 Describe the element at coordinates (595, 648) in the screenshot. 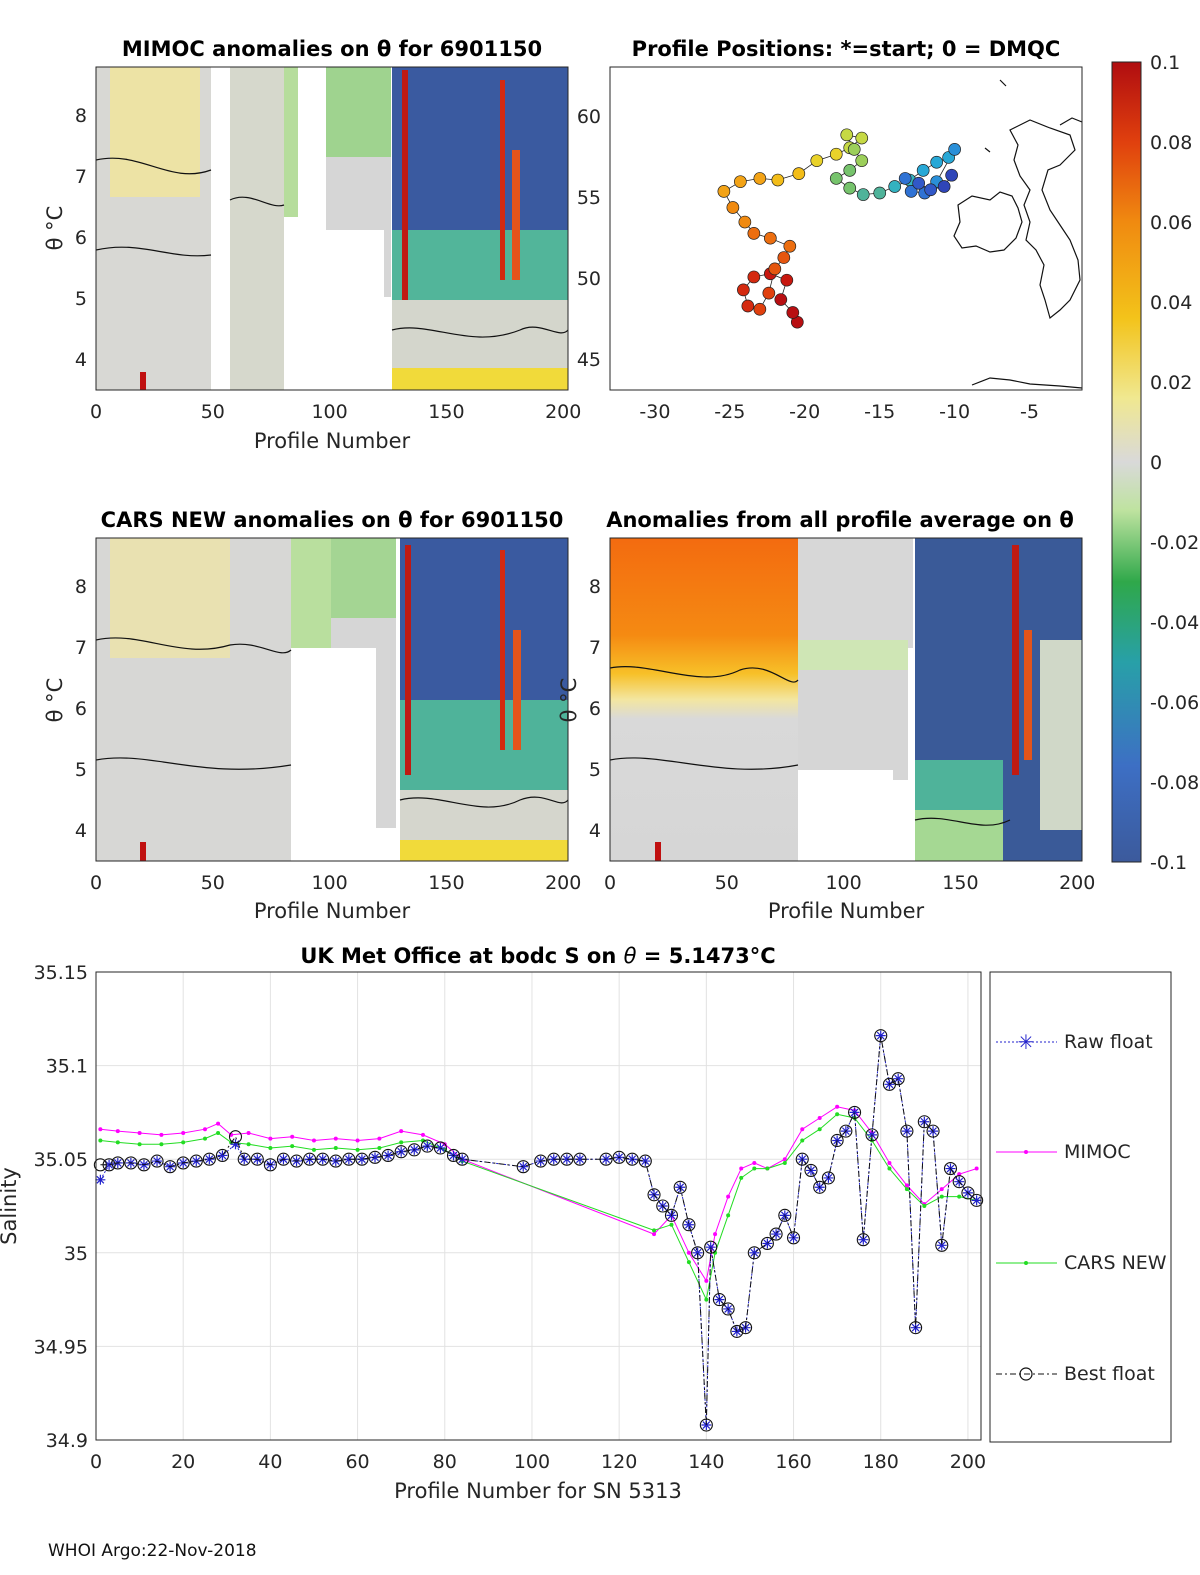

I see `average-ytick: 7` at that location.